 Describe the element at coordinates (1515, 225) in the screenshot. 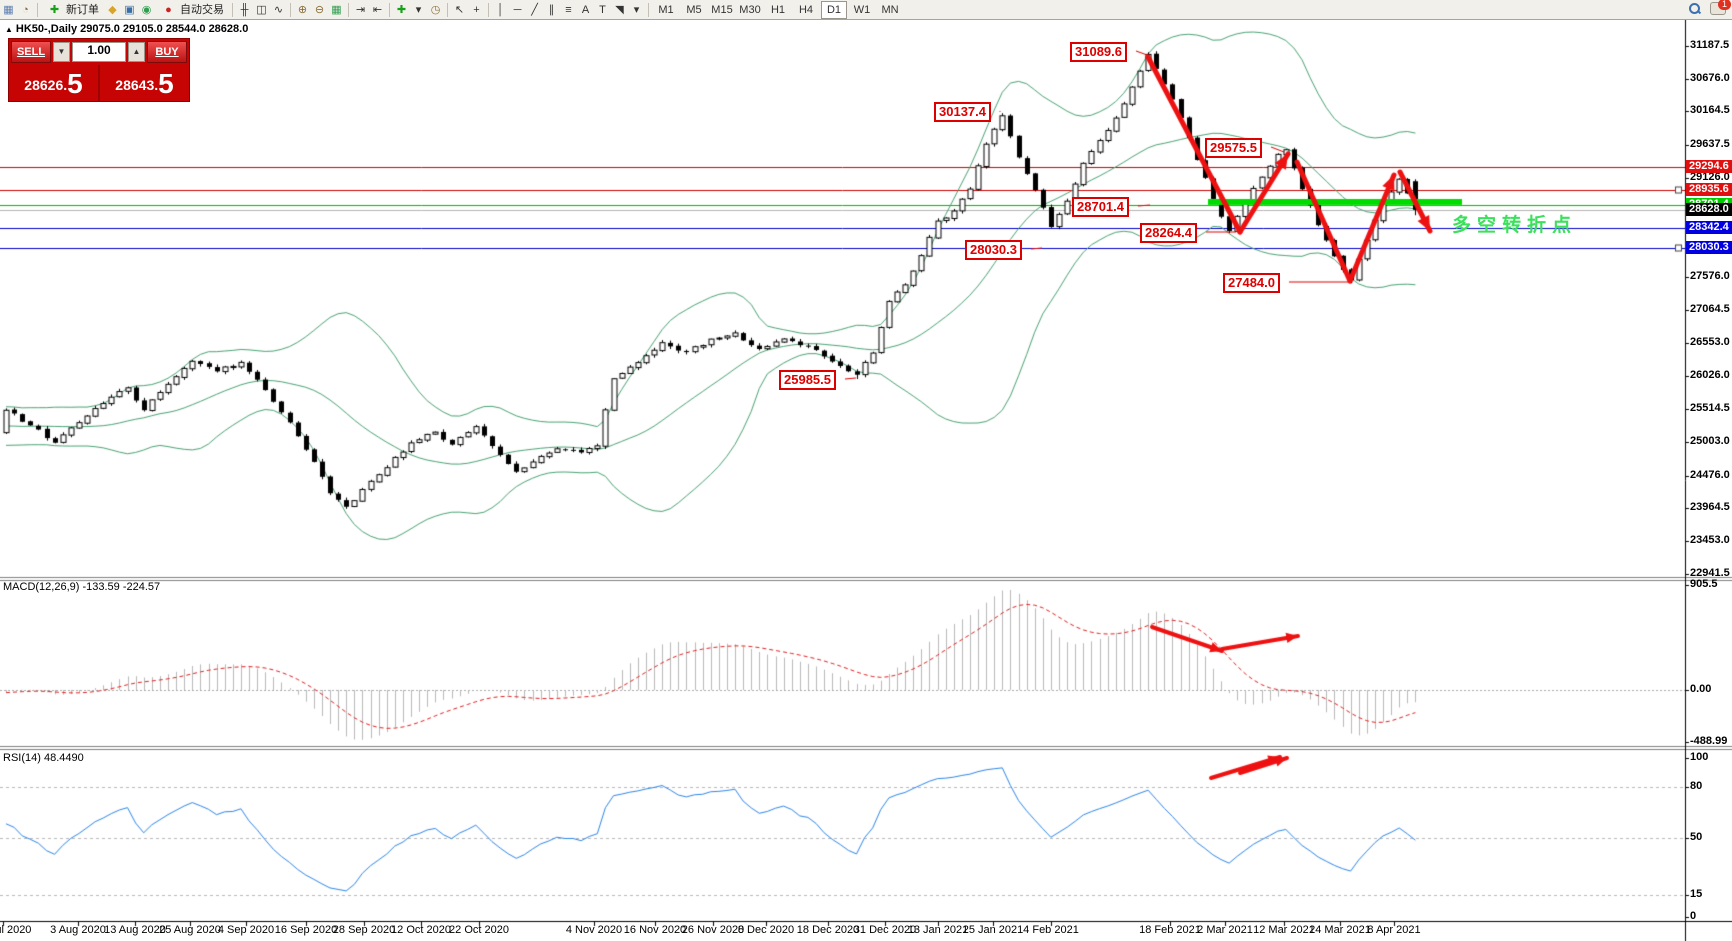

I see `analyst-note-text: 多空转折点` at that location.